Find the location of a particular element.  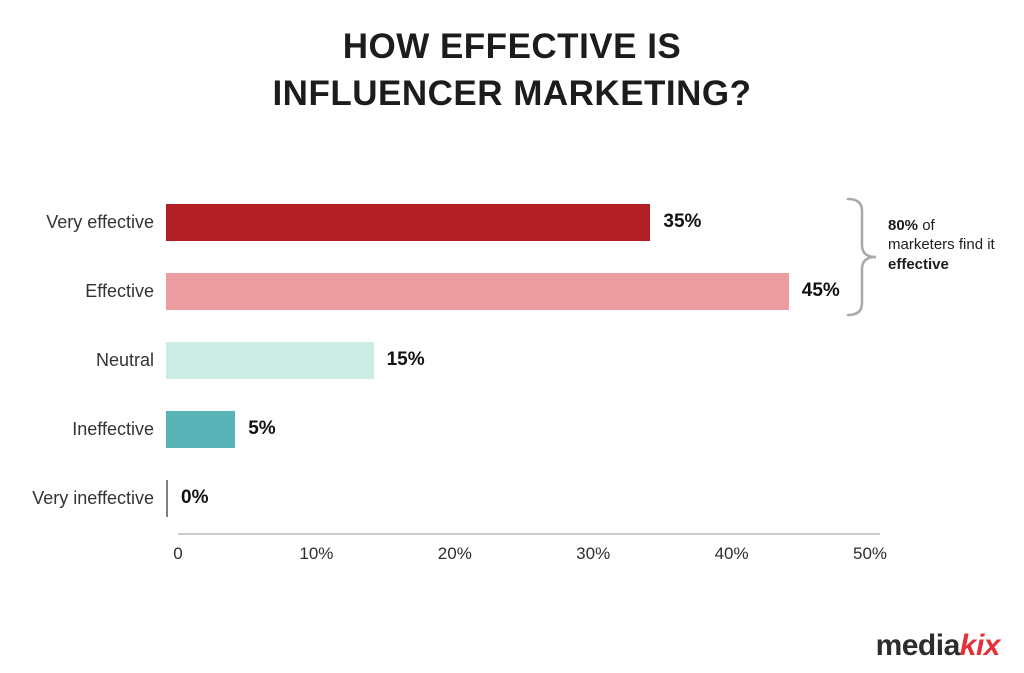

bar-track: 15% is located at coordinates (512, 360).